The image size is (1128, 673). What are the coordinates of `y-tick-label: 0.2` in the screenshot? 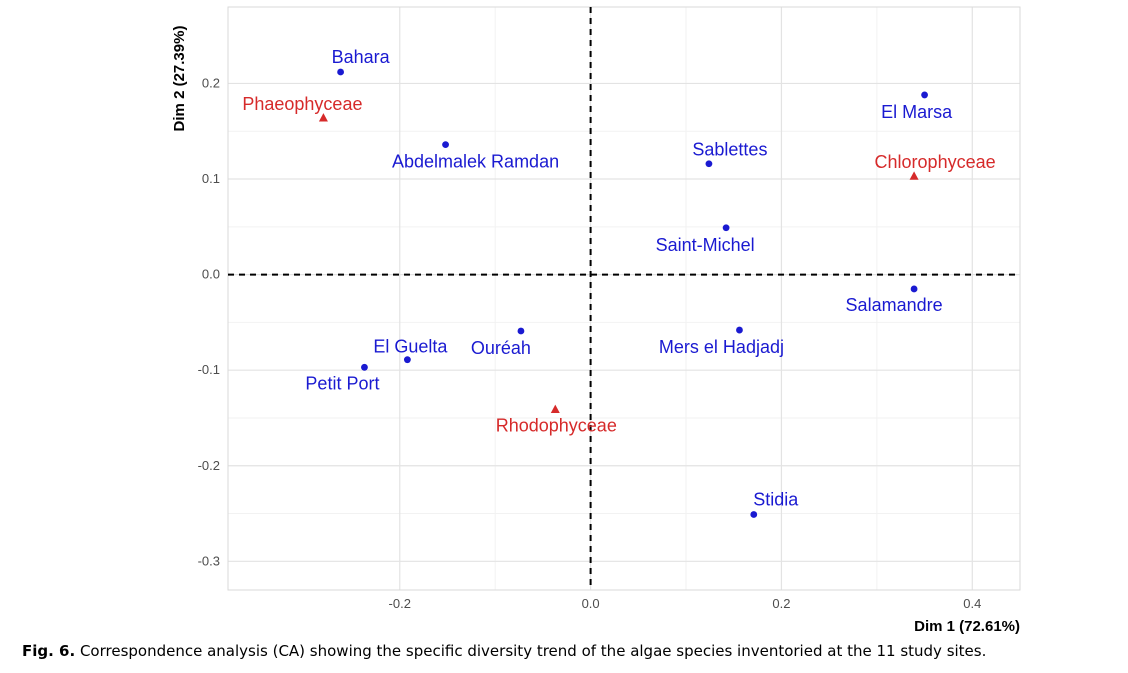 It's located at (211, 82).